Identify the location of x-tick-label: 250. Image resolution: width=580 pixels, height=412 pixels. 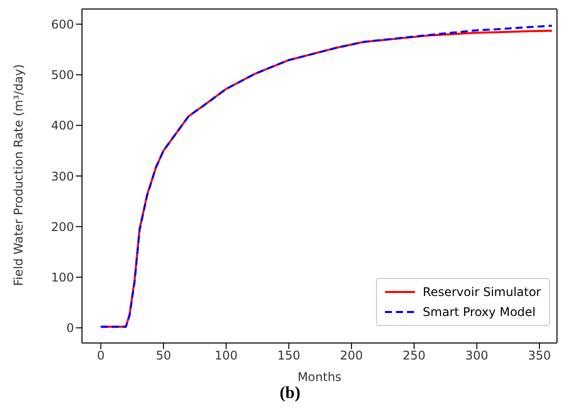
(414, 355).